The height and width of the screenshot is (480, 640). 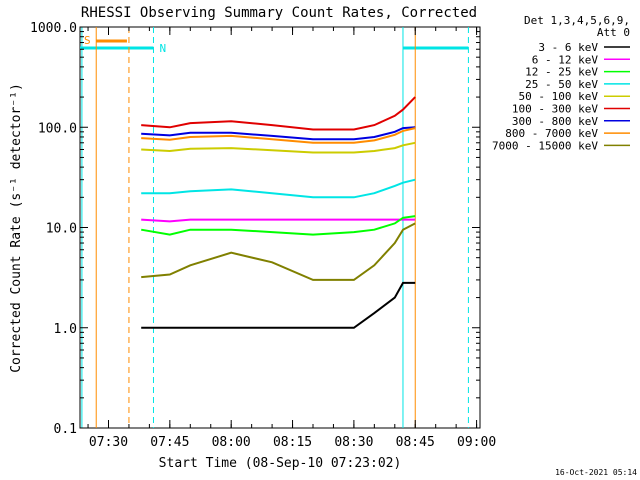 What do you see at coordinates (596, 472) in the screenshot?
I see `footer-timestamp: 16-Oct-2021 05:14` at bounding box center [596, 472].